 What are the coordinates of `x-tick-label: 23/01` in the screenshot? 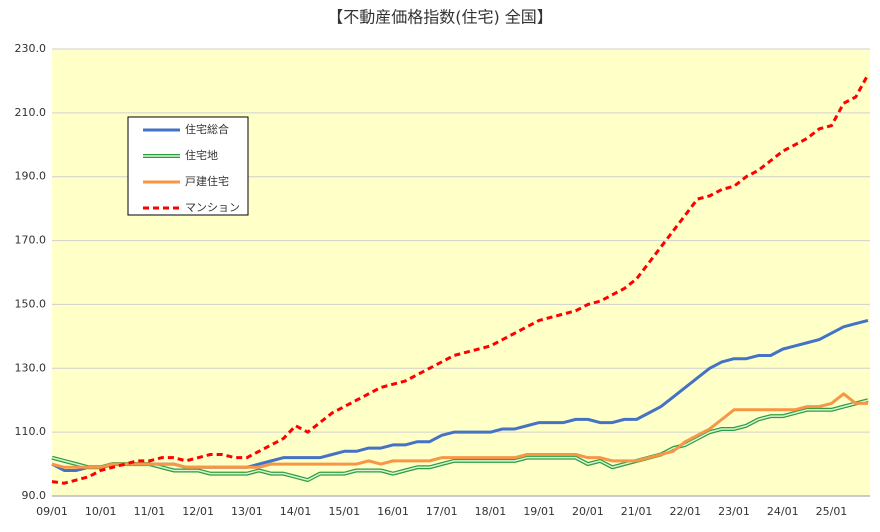 It's located at (734, 511).